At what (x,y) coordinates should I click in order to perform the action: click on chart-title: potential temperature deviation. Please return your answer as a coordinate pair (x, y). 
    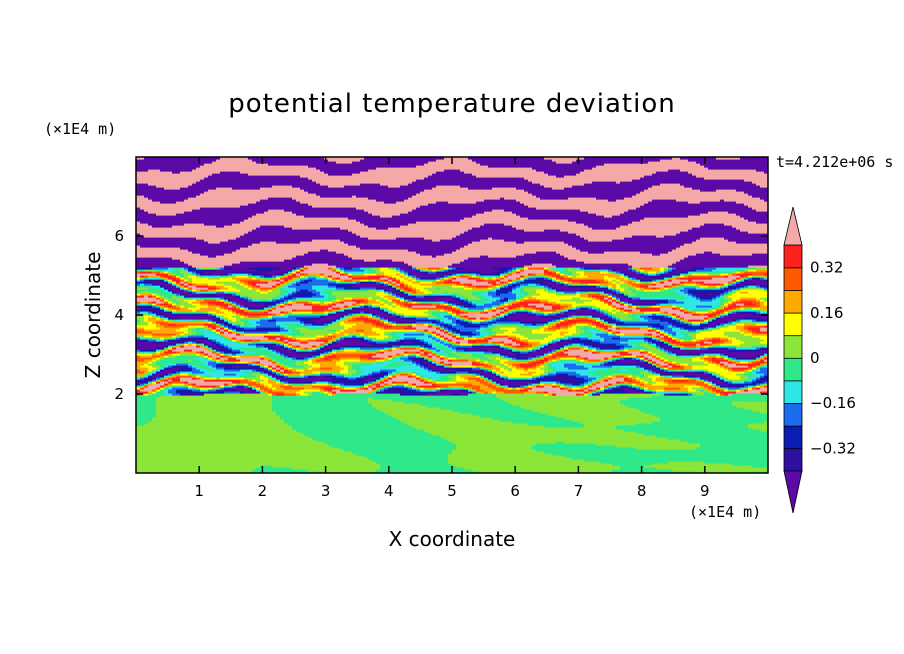
    Looking at the image, I should click on (451, 104).